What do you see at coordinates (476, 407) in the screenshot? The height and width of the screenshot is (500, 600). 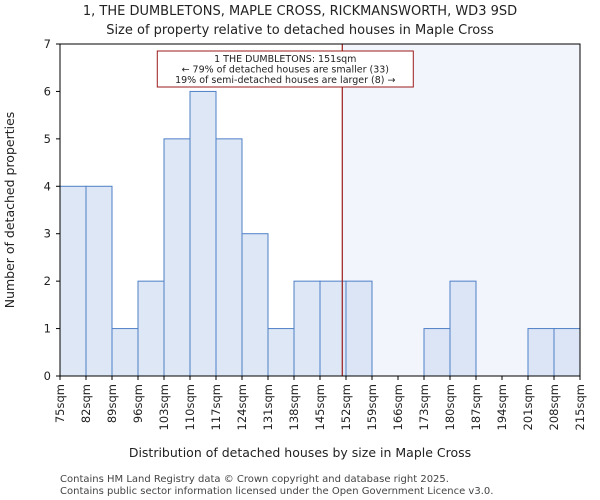 I see `x-tick-label: 187sqm` at bounding box center [476, 407].